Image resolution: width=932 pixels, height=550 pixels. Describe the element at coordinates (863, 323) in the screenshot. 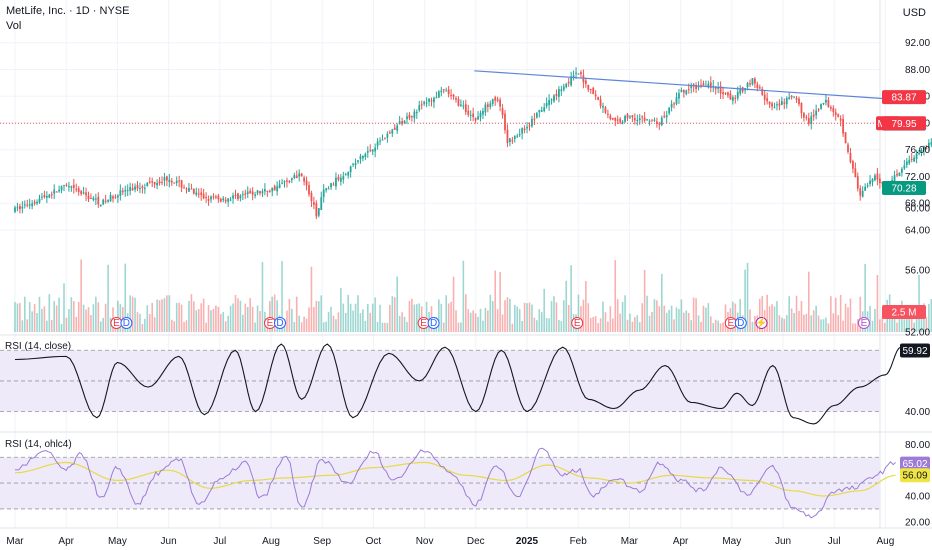

I see `event-badge-E` at that location.